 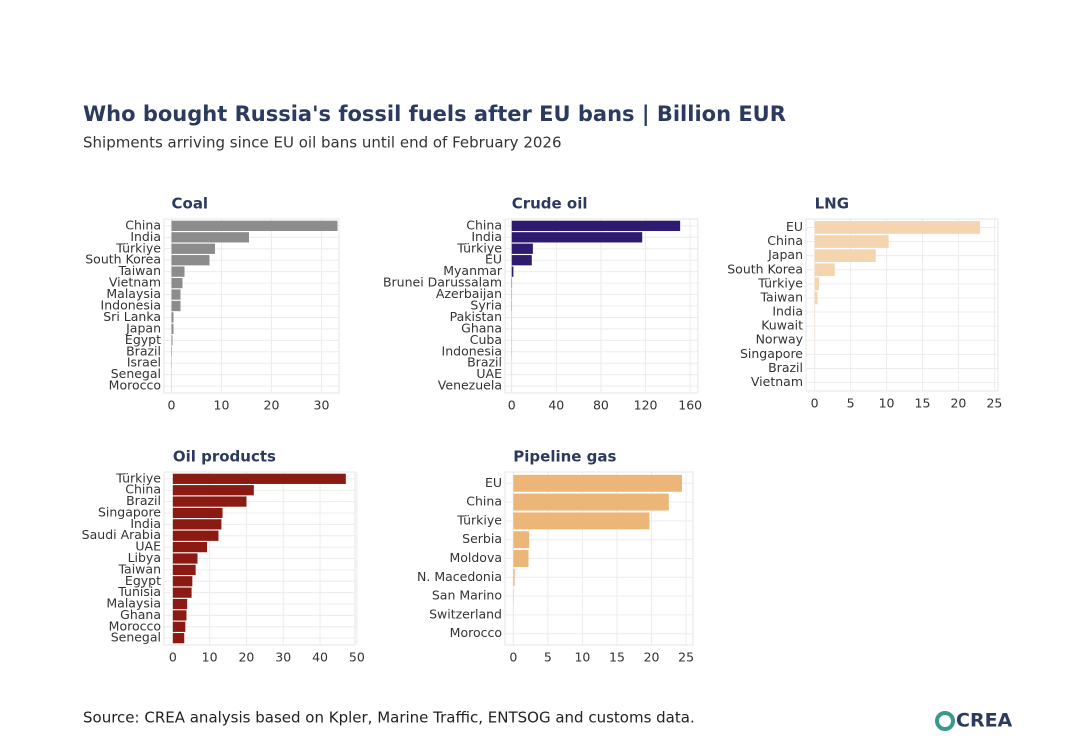 I want to click on x-tick-label: 30, so click(x=322, y=405).